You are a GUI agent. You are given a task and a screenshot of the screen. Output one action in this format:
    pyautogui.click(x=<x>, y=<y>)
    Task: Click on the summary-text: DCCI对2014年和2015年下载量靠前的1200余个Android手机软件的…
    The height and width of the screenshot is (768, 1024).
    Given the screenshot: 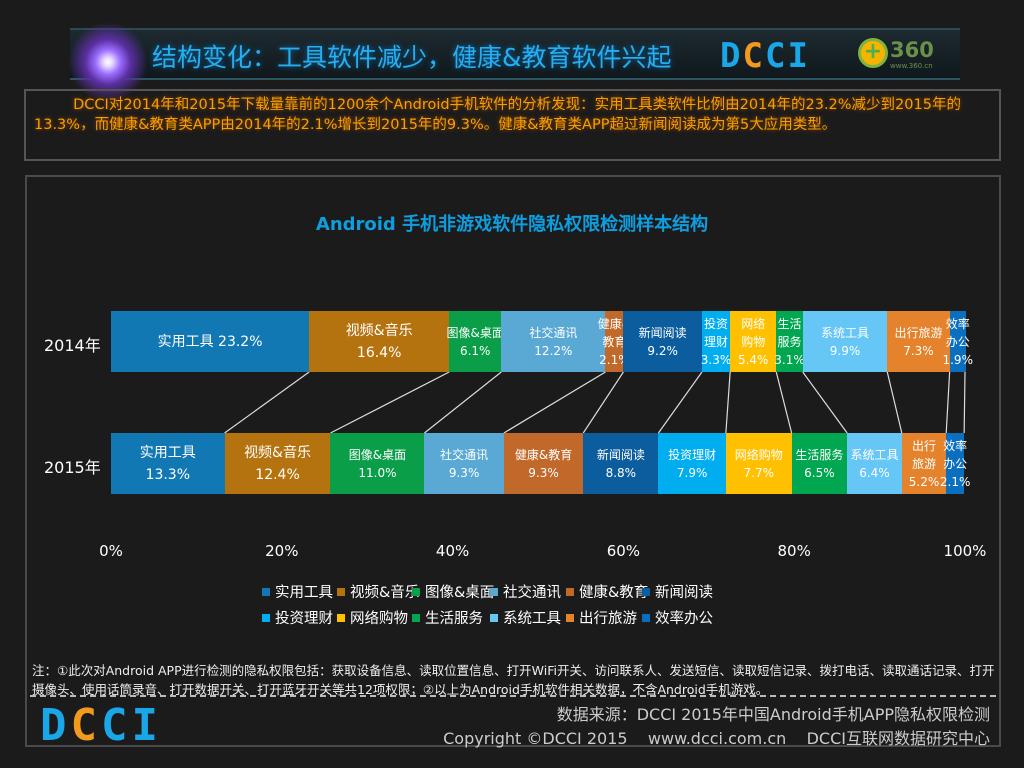 What is the action you would take?
    pyautogui.click(x=497, y=115)
    